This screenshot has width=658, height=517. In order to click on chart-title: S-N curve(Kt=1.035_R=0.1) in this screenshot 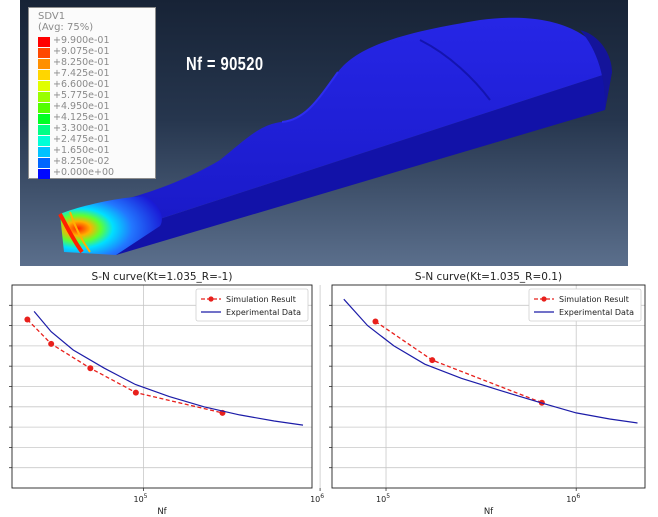, I will do `click(488, 277)`.